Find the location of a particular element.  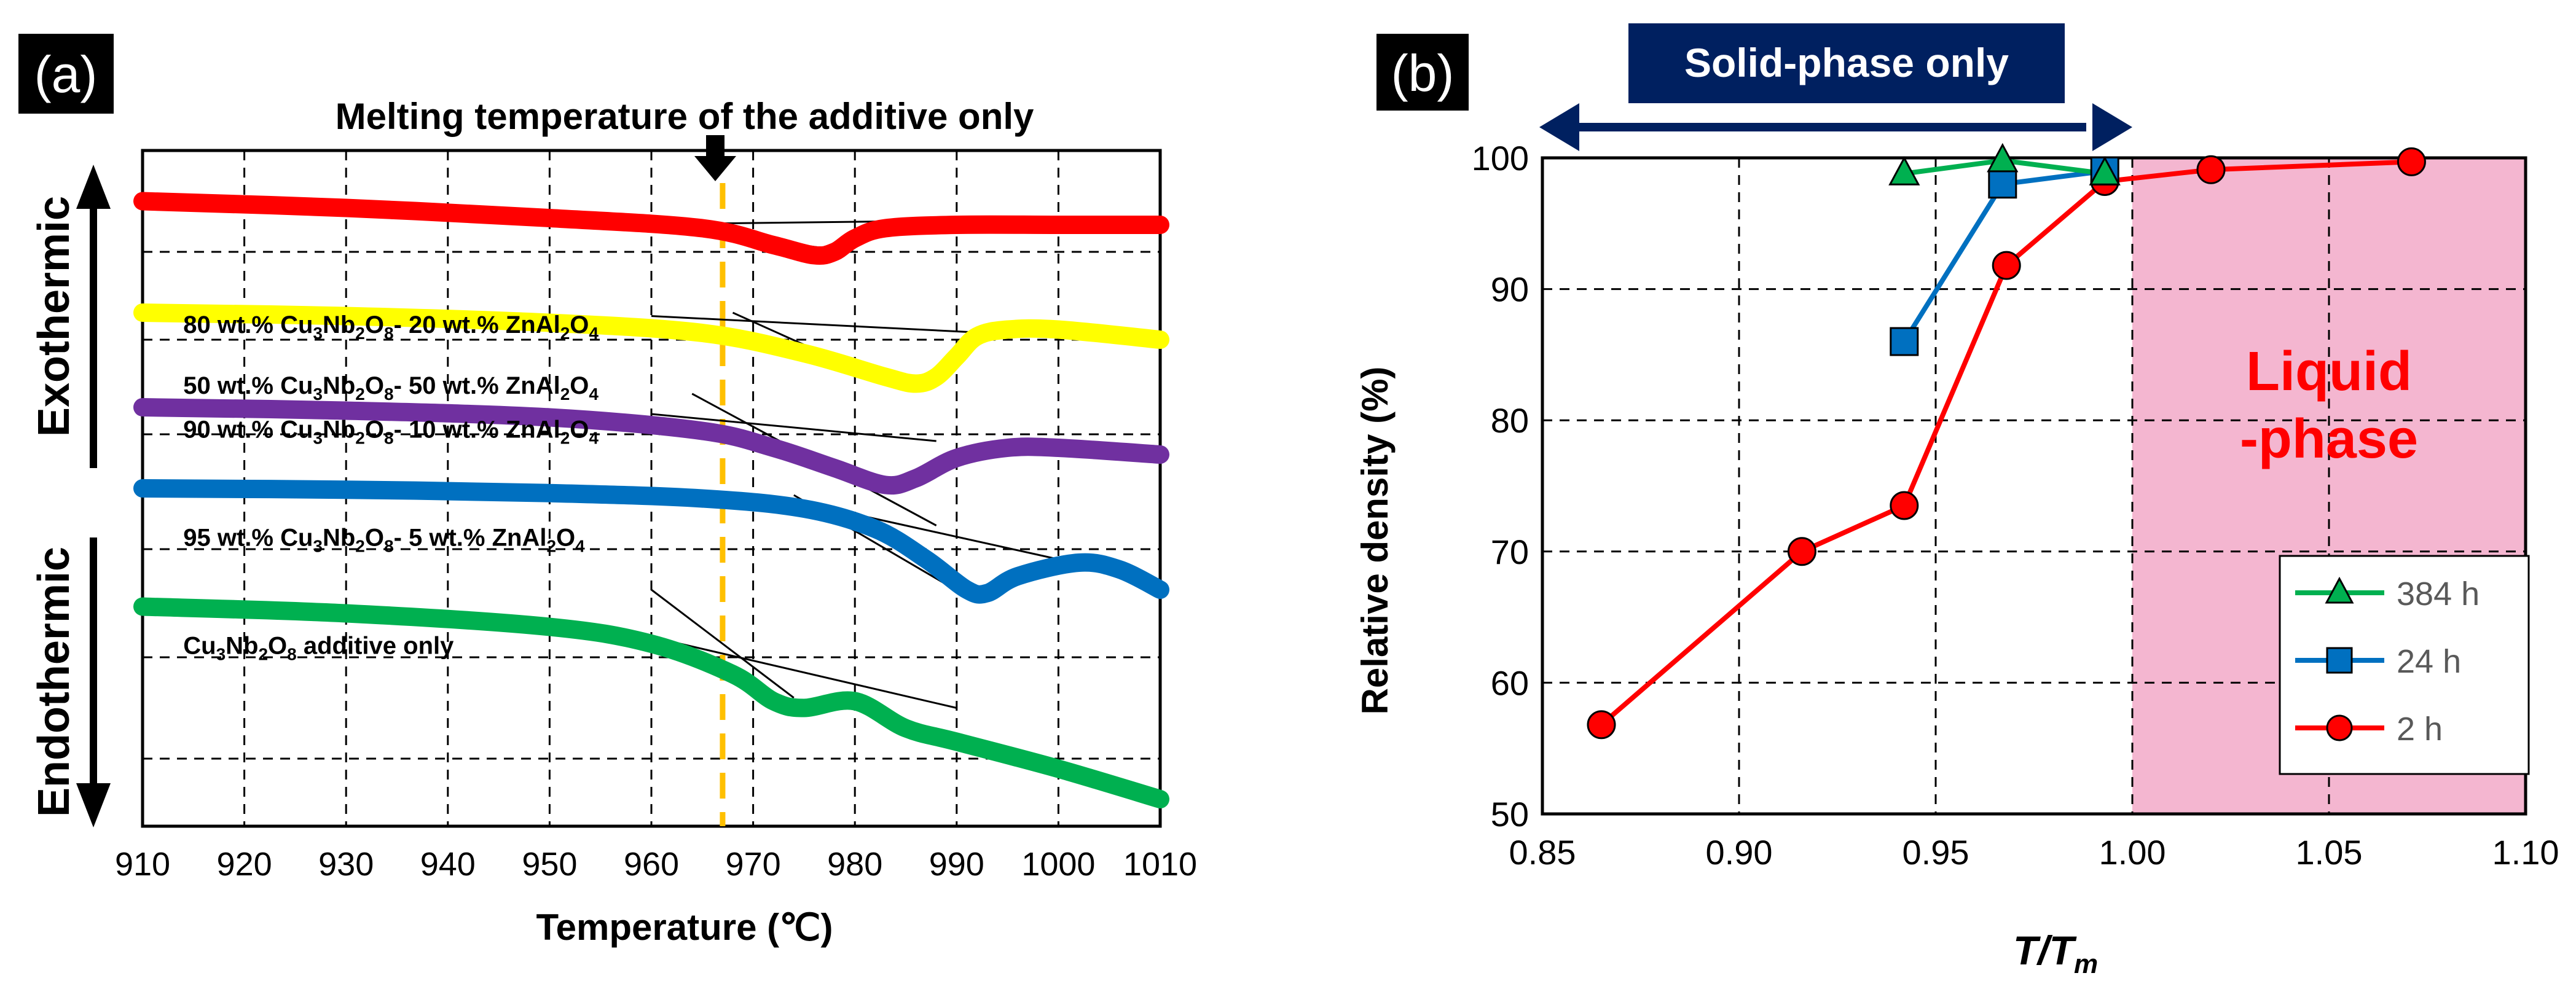

legend-label-2h: 2 h is located at coordinates (2420, 730).